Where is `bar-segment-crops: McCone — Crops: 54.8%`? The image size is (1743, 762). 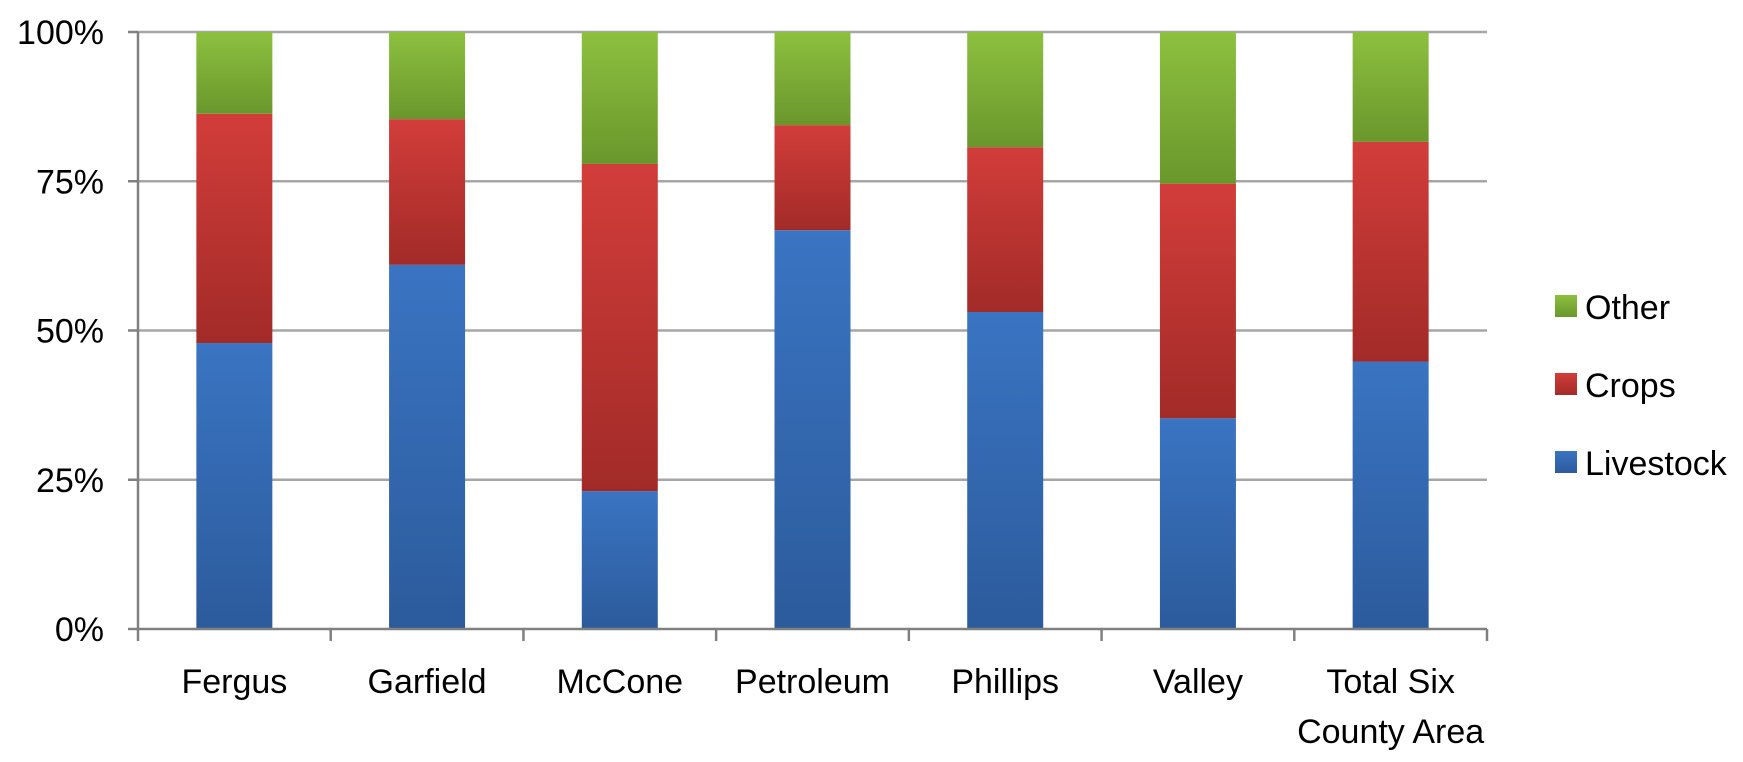
bar-segment-crops: McCone — Crops: 54.8% is located at coordinates (619, 327).